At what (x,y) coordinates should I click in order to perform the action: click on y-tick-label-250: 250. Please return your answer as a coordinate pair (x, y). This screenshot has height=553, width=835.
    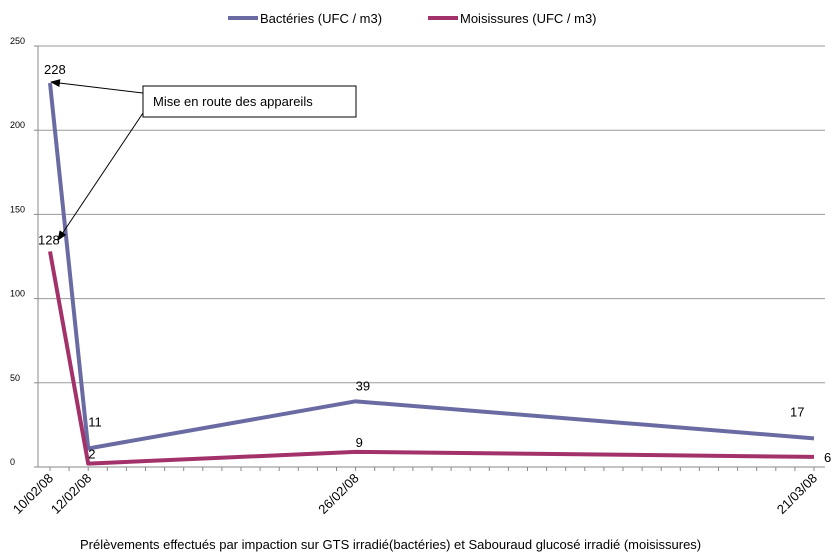
    Looking at the image, I should click on (17, 41).